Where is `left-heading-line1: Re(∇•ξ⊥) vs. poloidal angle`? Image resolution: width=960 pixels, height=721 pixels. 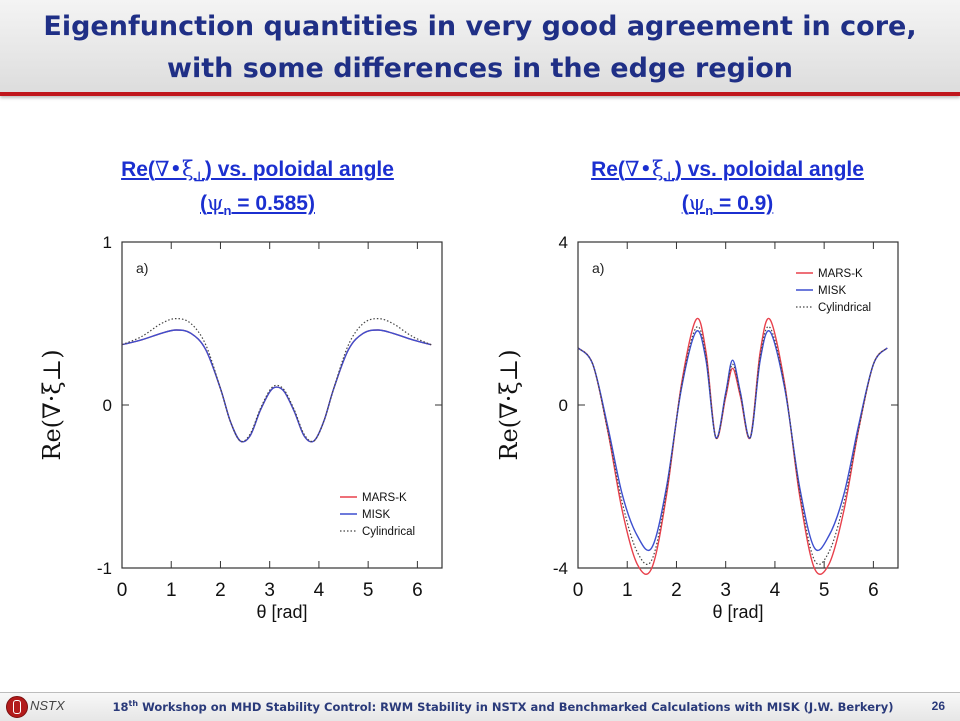
left-heading-line1: Re(∇•ξ⊥) vs. poloidal angle is located at coordinates (257, 173).